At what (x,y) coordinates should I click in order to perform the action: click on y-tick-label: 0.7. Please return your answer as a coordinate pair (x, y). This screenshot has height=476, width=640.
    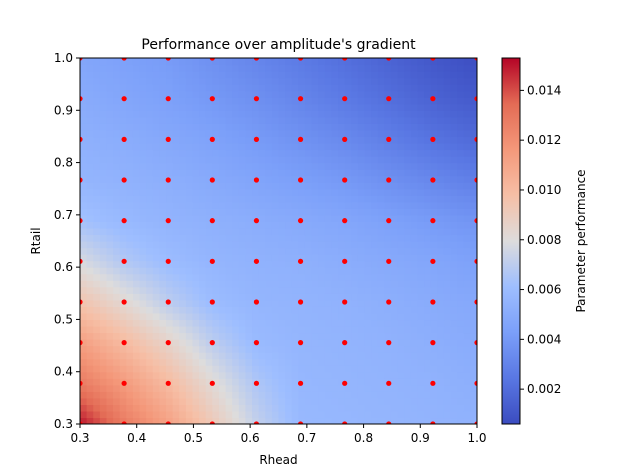
    Looking at the image, I should click on (63, 215).